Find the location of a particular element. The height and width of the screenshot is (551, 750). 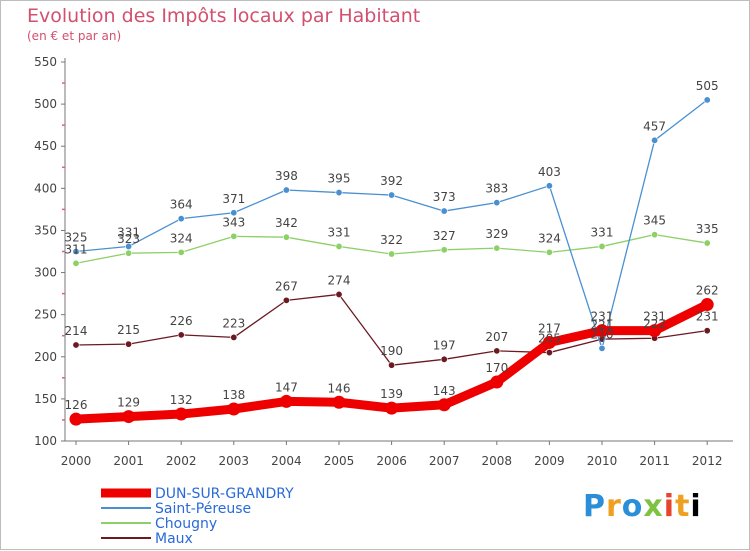

proxiti-logo: Proxiti is located at coordinates (642, 506).